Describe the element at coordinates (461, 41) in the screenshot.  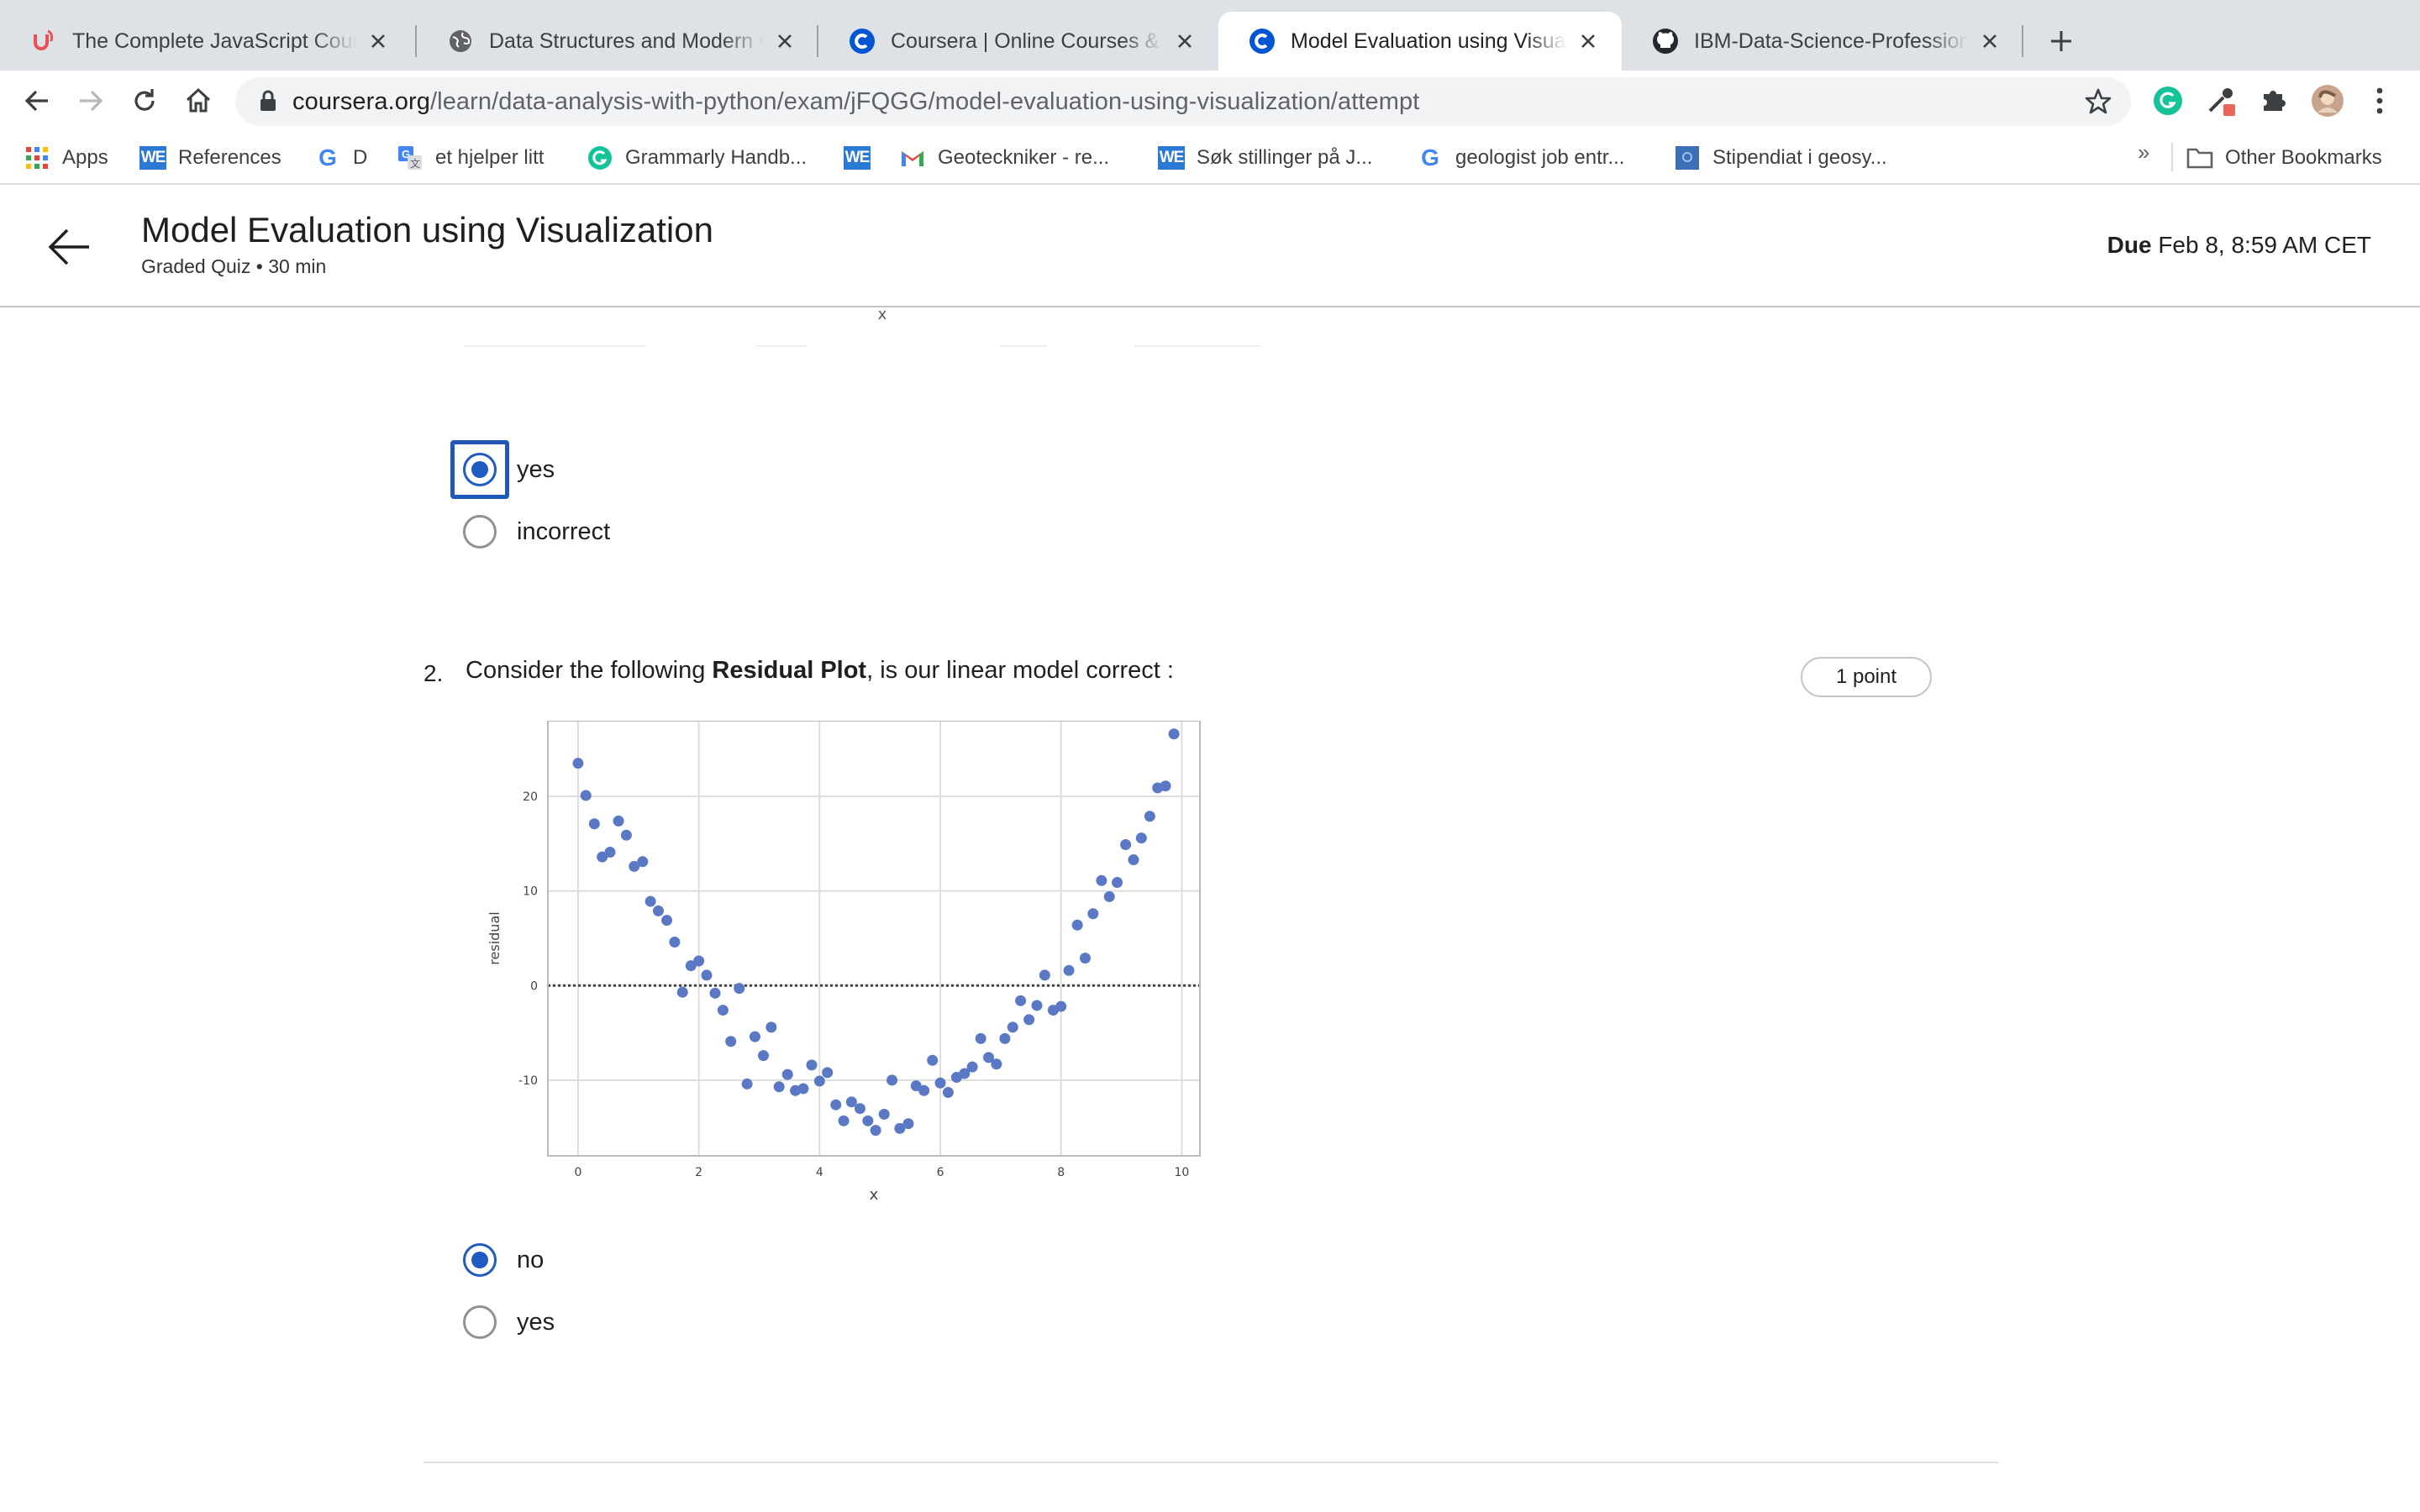
I see `globe-icon` at that location.